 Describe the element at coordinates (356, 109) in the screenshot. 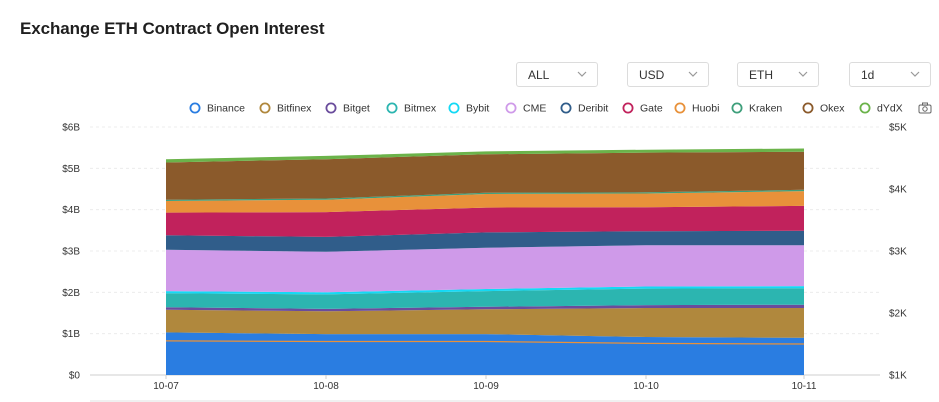

I see `legend-label: Bitget` at that location.